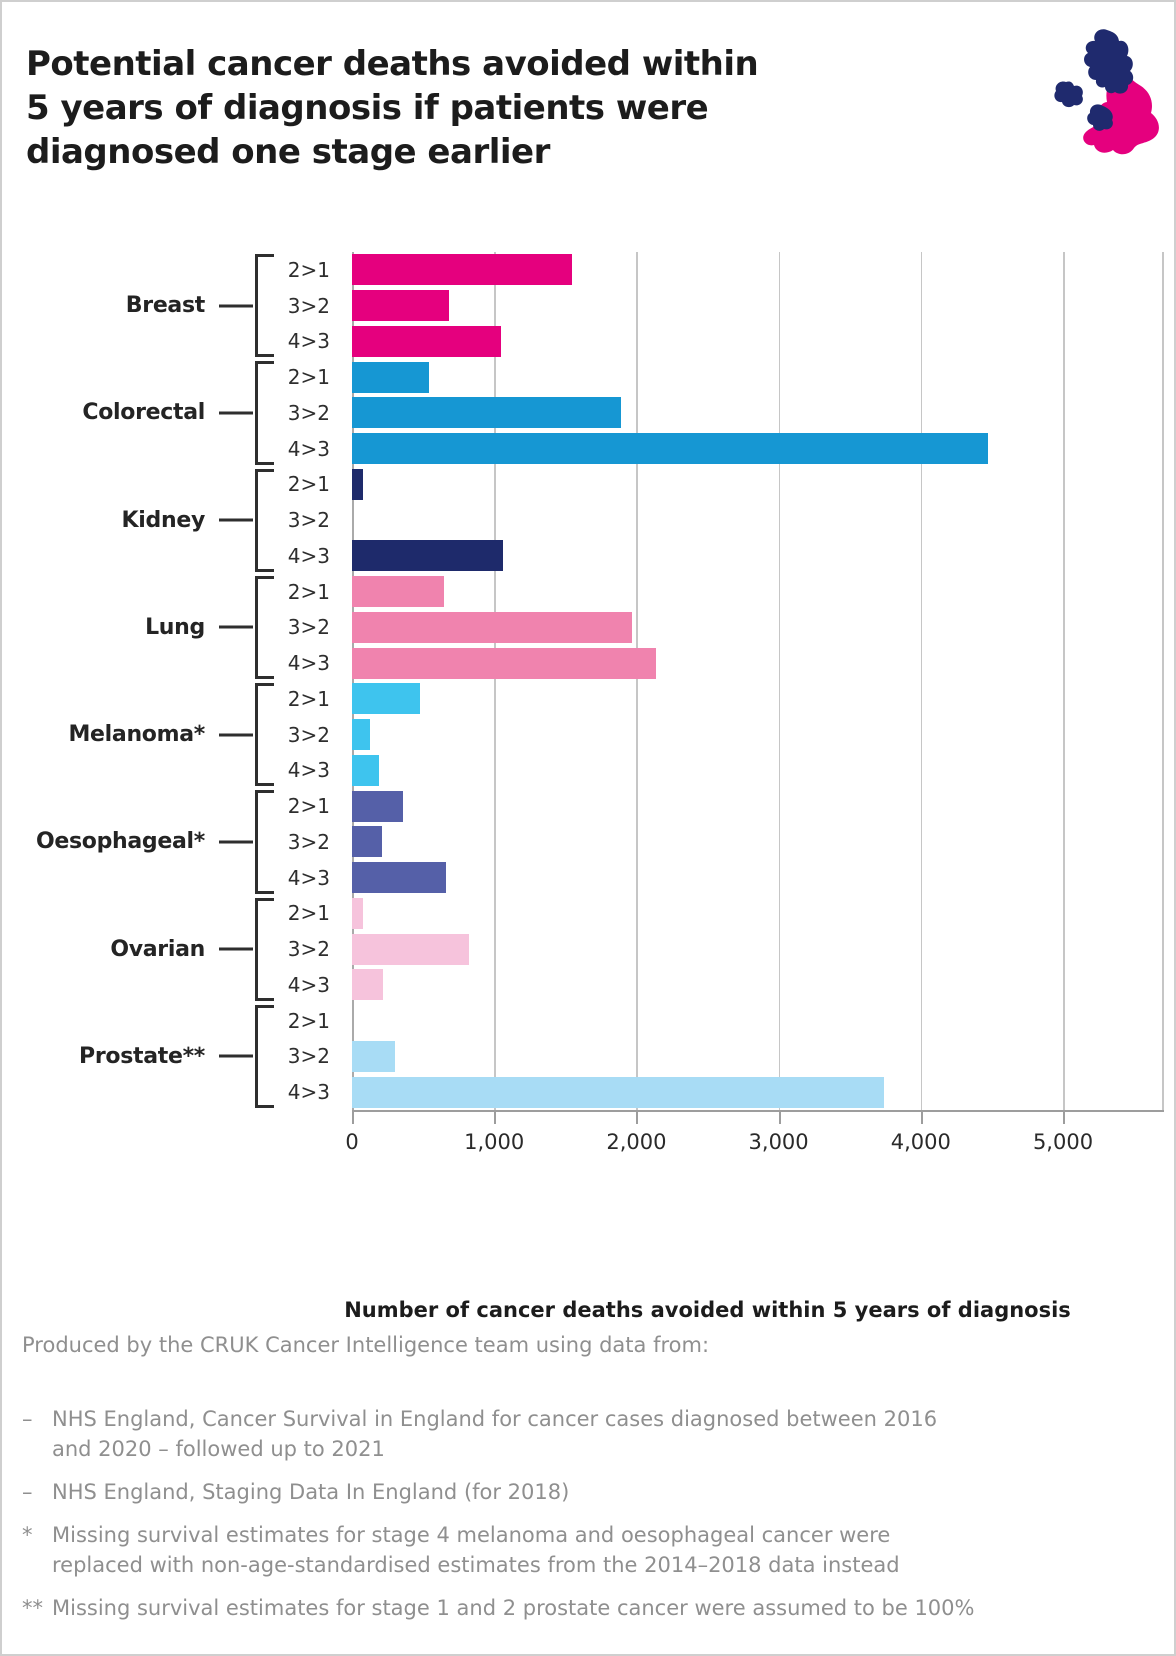  I want to click on y-axis-line, so click(353, 681).